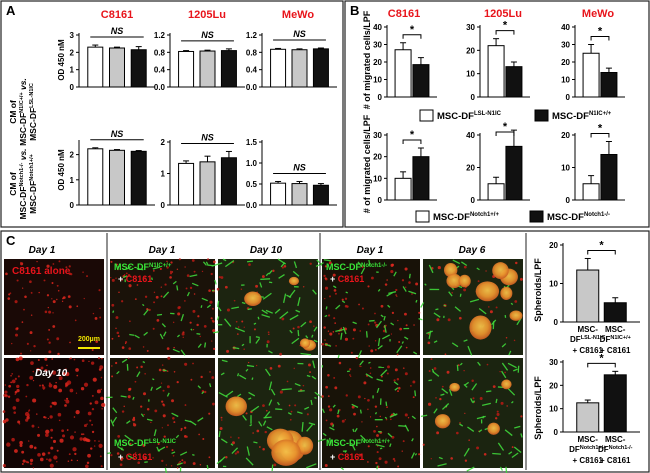 Image resolution: width=650 pixels, height=473 pixels. I want to click on y-tick-label: 0.5, so click(252, 184).